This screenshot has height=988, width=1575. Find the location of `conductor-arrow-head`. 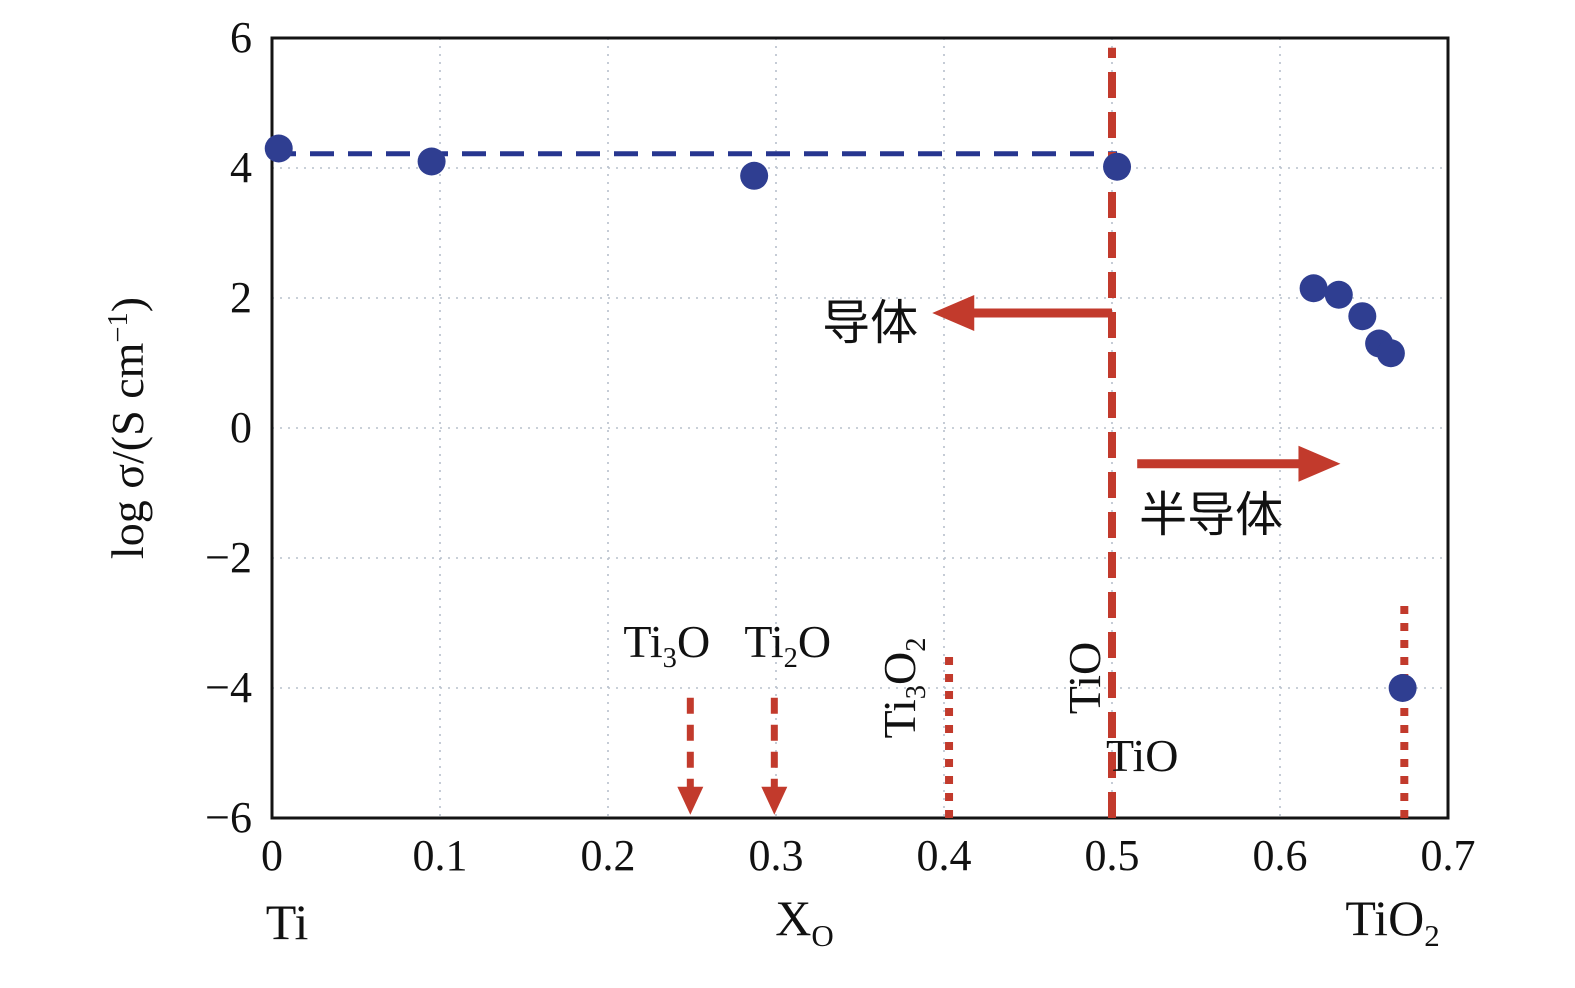

conductor-arrow-head is located at coordinates (953, 312).